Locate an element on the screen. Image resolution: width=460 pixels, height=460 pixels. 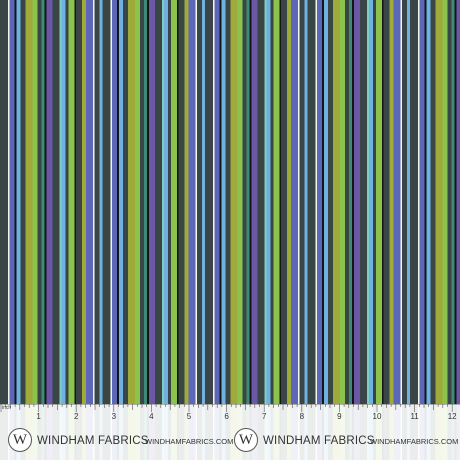
brand-name-right: WINDHAM FABRICS is located at coordinates (319, 441).